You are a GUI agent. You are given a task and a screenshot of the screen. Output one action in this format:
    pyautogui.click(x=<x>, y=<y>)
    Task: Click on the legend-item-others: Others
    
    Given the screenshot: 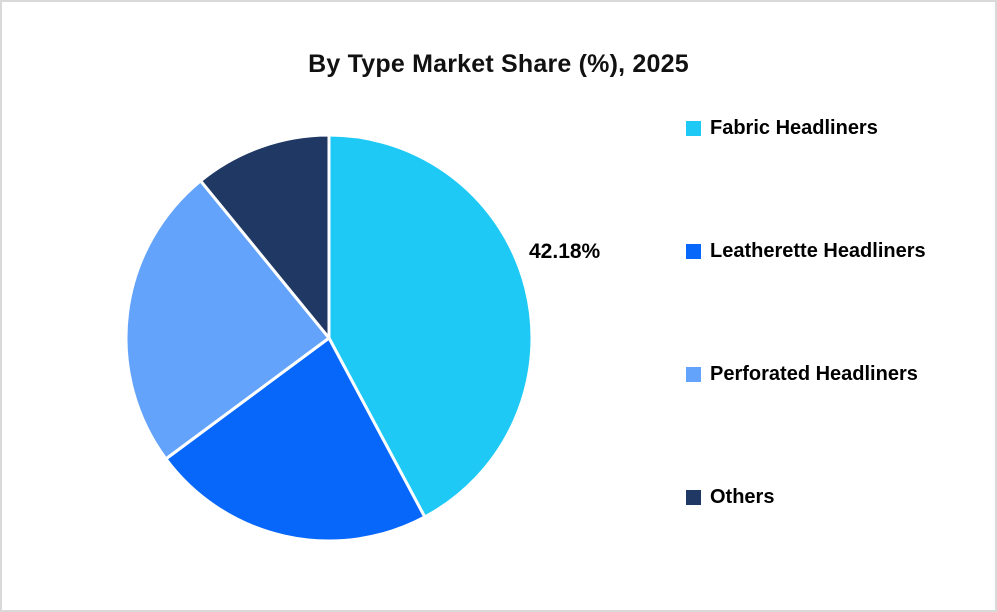 What is the action you would take?
    pyautogui.click(x=806, y=497)
    